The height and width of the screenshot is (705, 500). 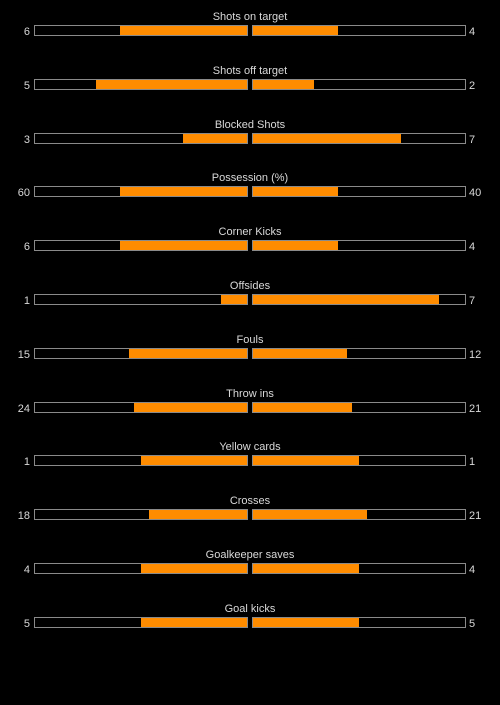 What do you see at coordinates (250, 501) in the screenshot?
I see `stat-label: Crosses` at bounding box center [250, 501].